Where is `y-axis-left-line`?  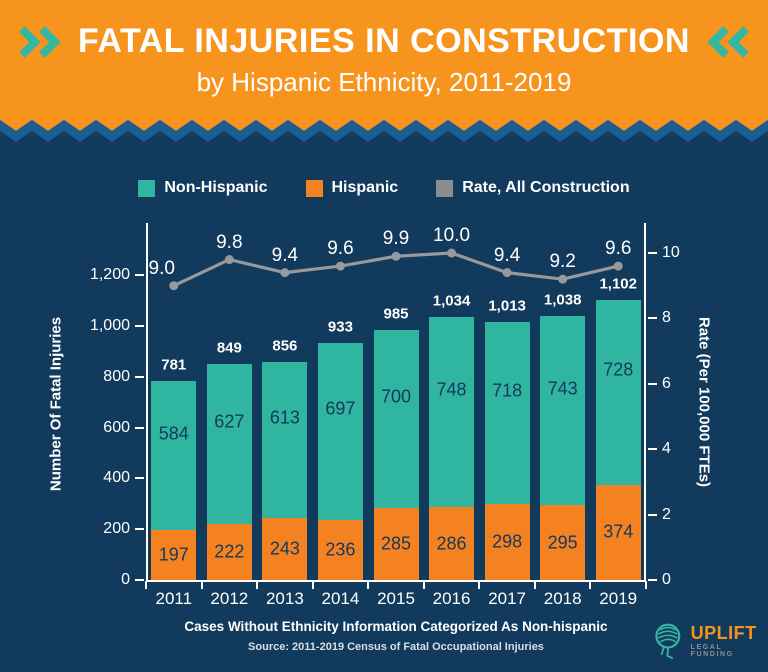 y-axis-left-line is located at coordinates (147, 402).